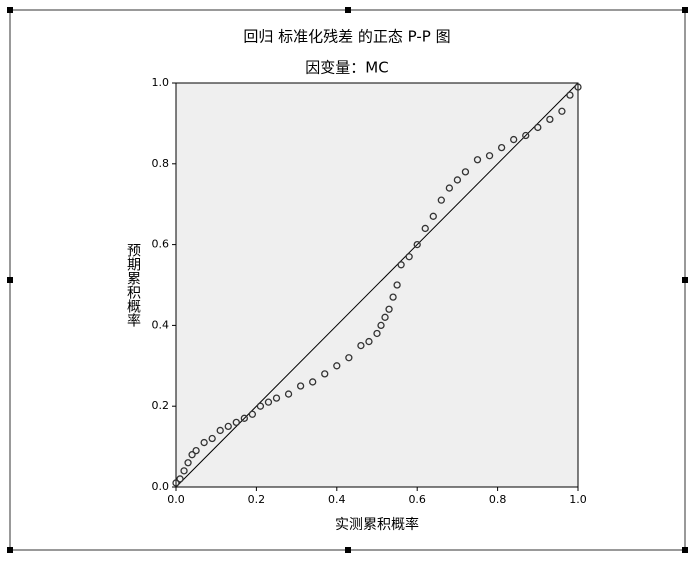 This screenshot has height=566, width=695. What do you see at coordinates (257, 499) in the screenshot?
I see `x-tick-label: 0.2` at bounding box center [257, 499].